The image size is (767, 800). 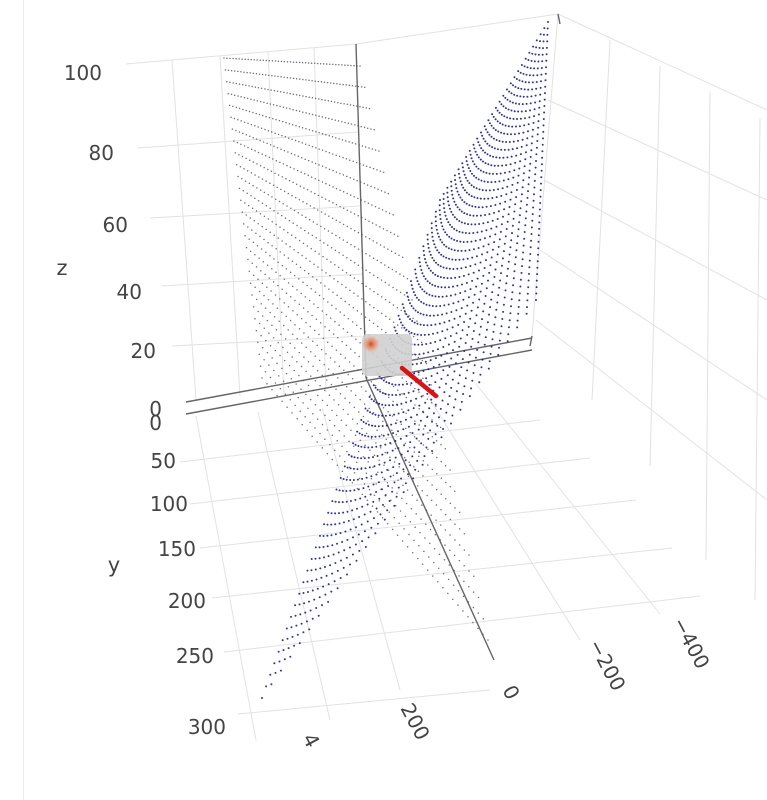 I want to click on marker-glow, so click(x=371, y=344).